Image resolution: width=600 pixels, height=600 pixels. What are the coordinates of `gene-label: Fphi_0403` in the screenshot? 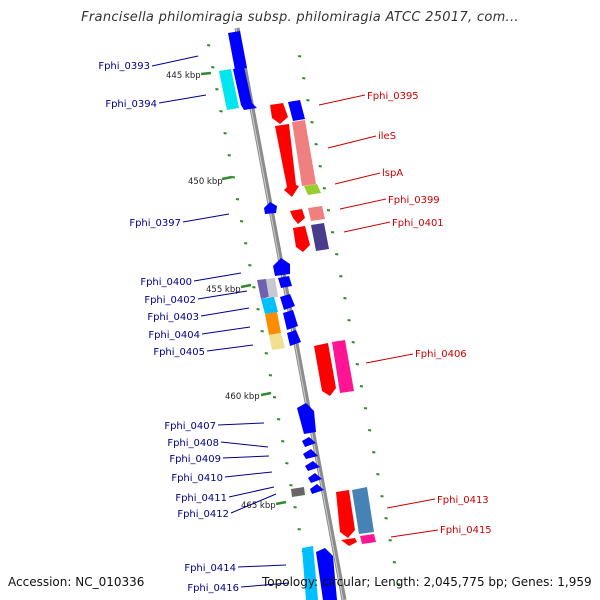 It's located at (173, 317).